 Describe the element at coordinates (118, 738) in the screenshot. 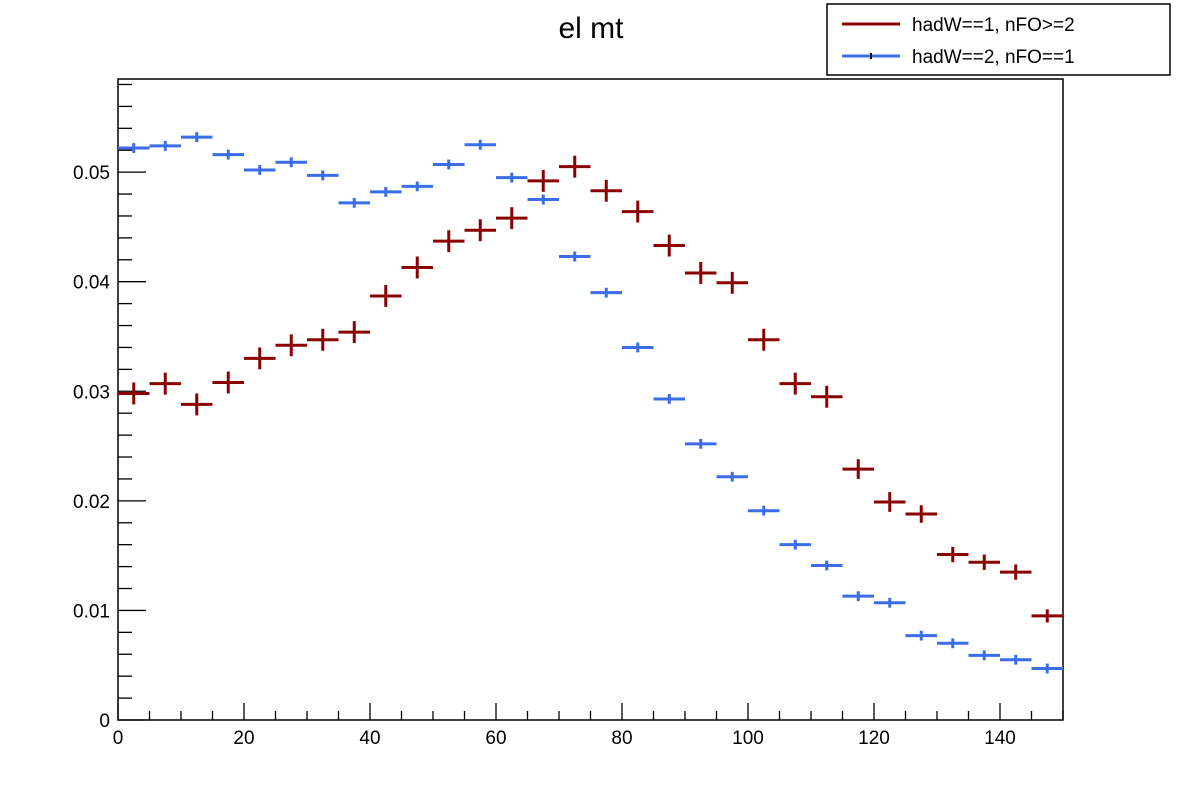

I see `x-tick-label: 0` at that location.